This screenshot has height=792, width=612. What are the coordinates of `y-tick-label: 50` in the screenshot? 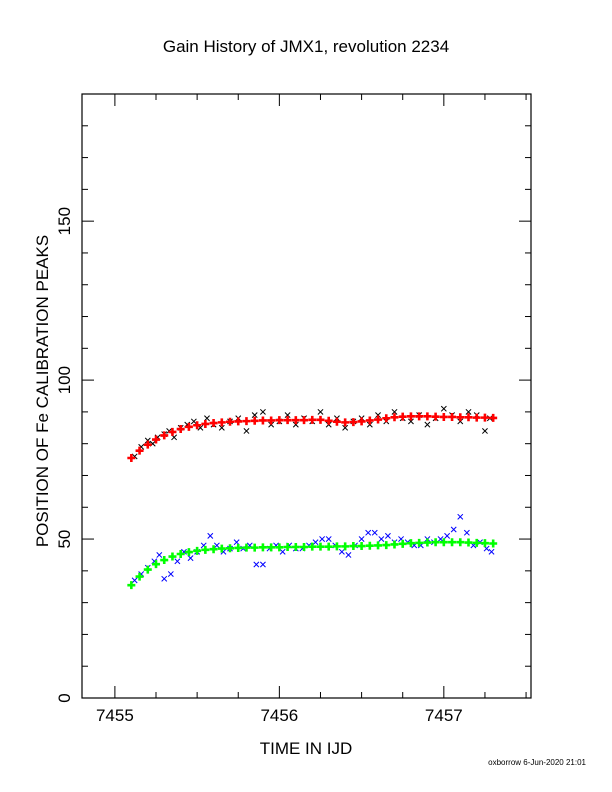 It's located at (64, 539).